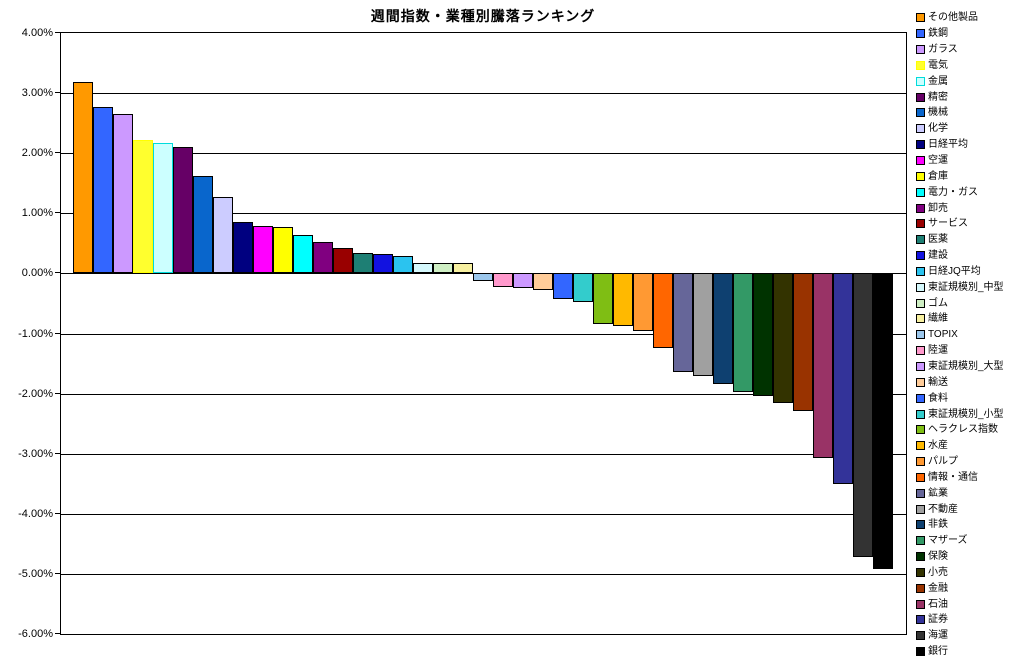 The image size is (1014, 668). What do you see at coordinates (965, 81) in the screenshot?
I see `legend-item: 金属` at bounding box center [965, 81].